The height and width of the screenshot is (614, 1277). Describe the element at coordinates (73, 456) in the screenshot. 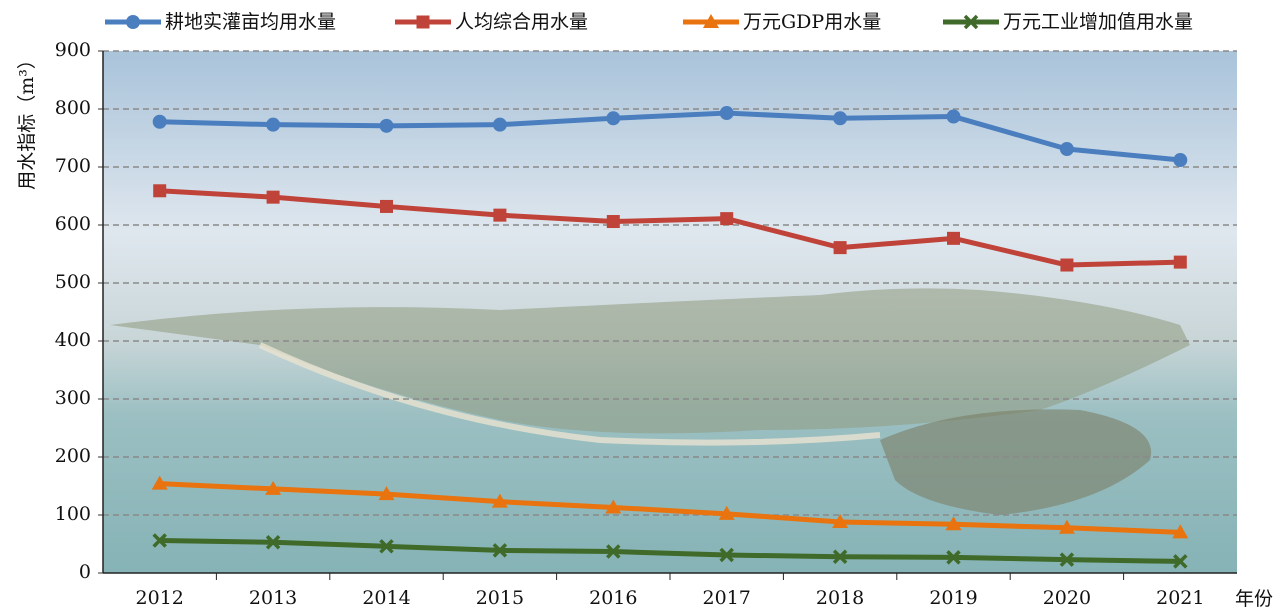

I see `y-tick-label: 200` at that location.